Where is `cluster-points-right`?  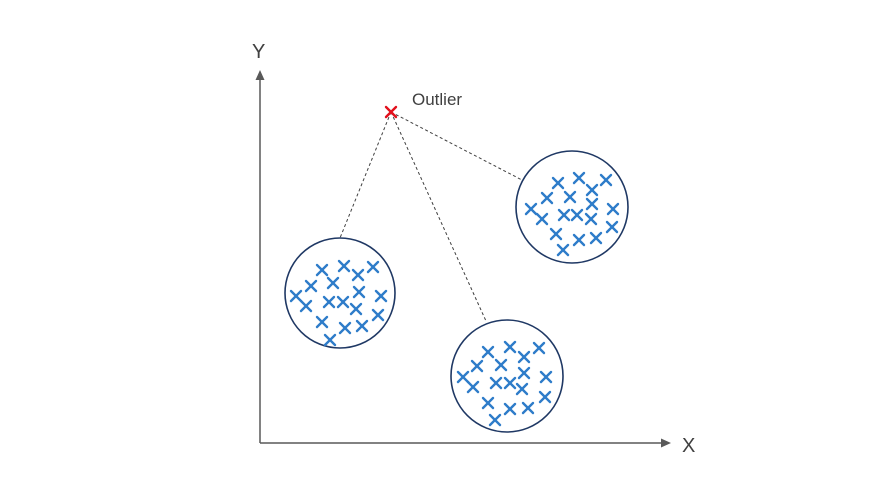 cluster-points-right is located at coordinates (572, 214).